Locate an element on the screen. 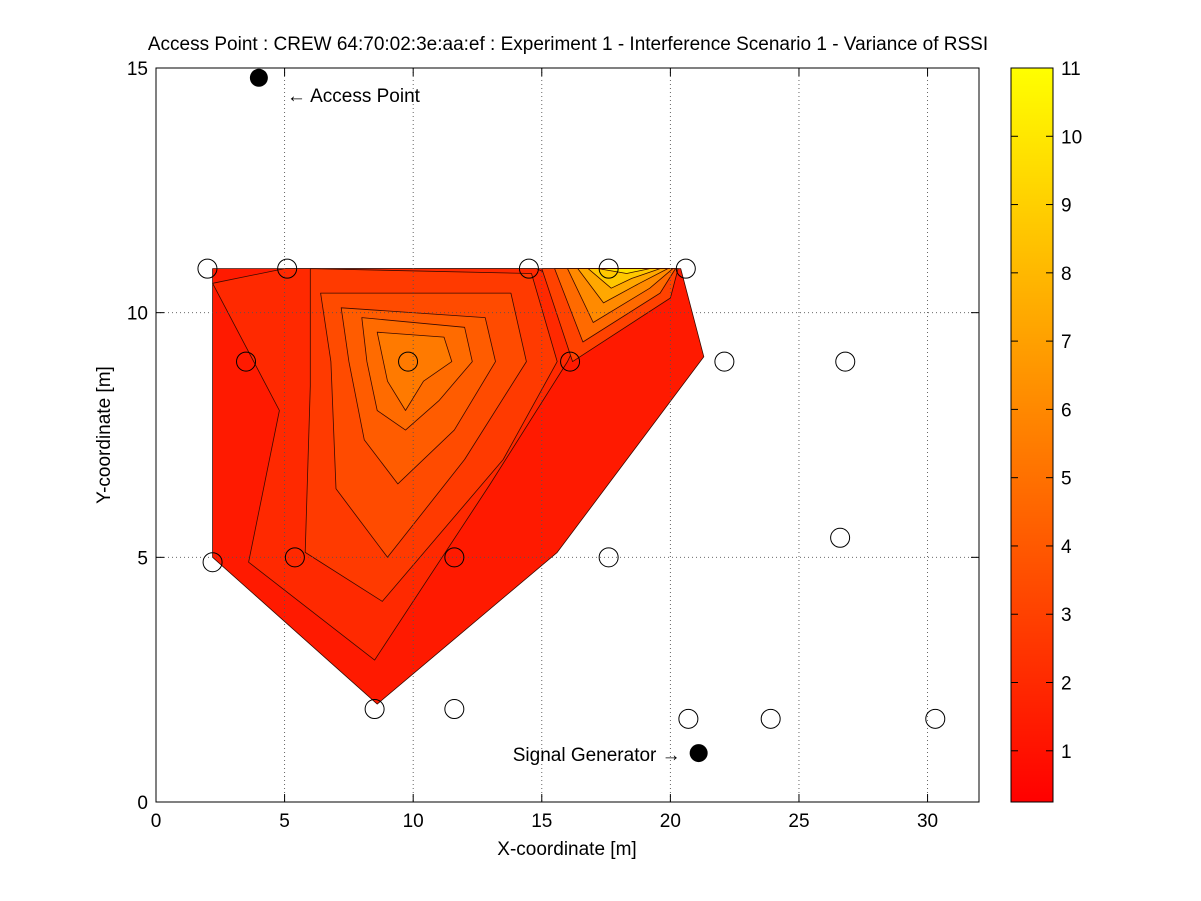  x-tick-label-10: 10 is located at coordinates (413, 821).